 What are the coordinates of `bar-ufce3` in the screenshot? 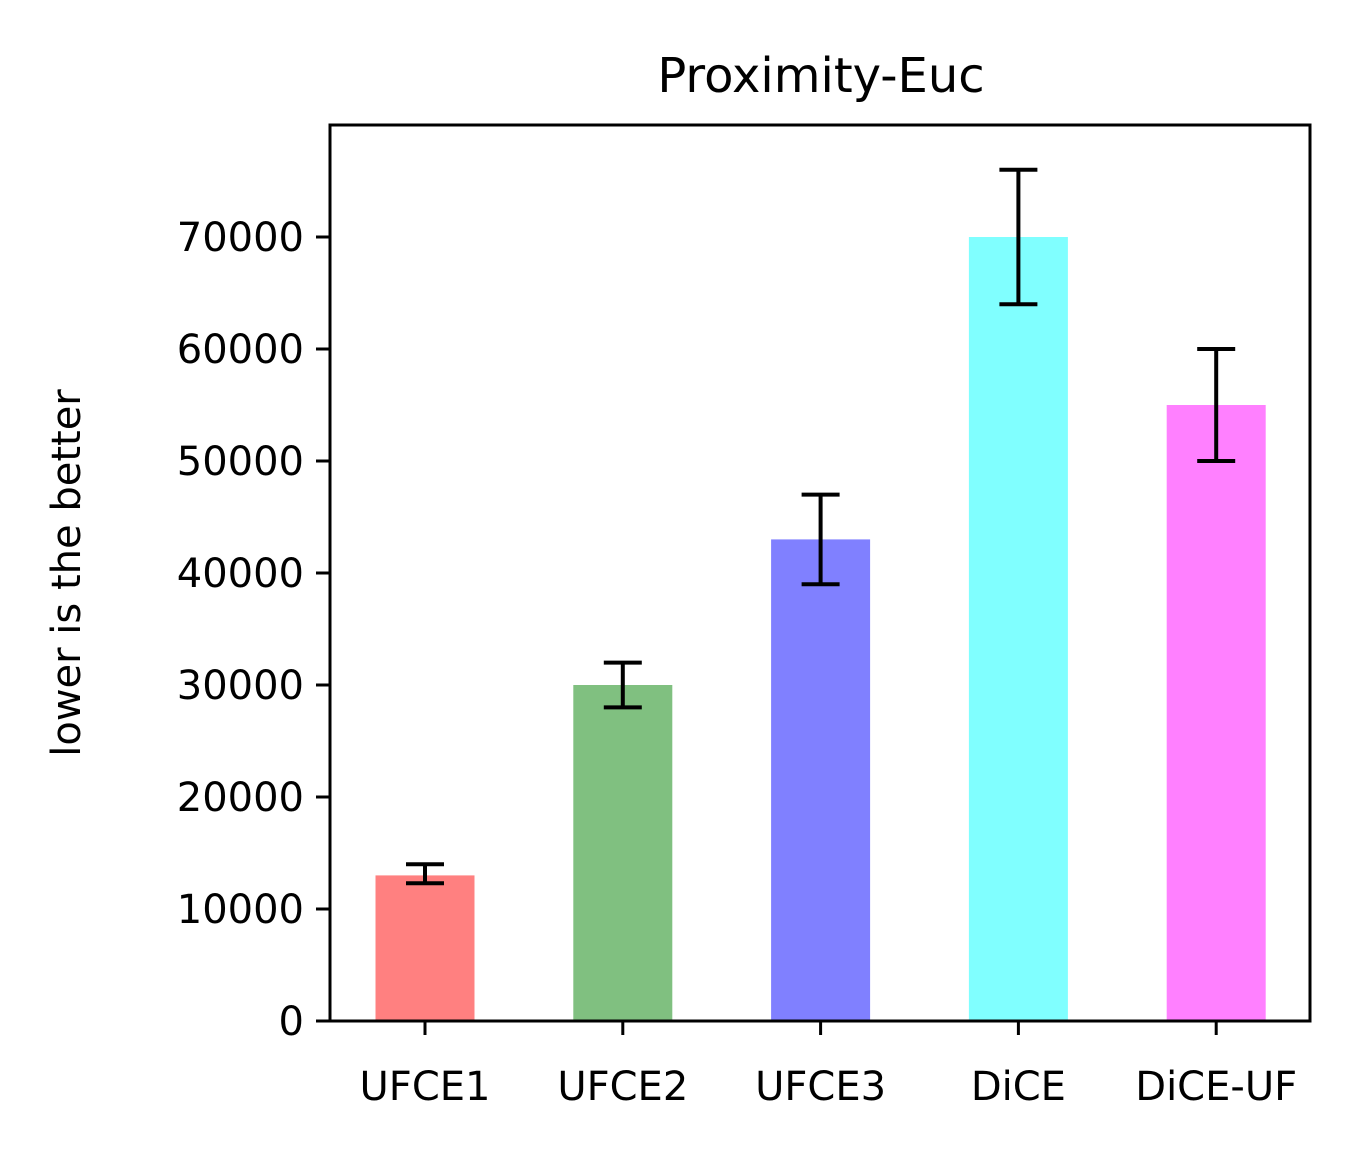 It's located at (821, 780).